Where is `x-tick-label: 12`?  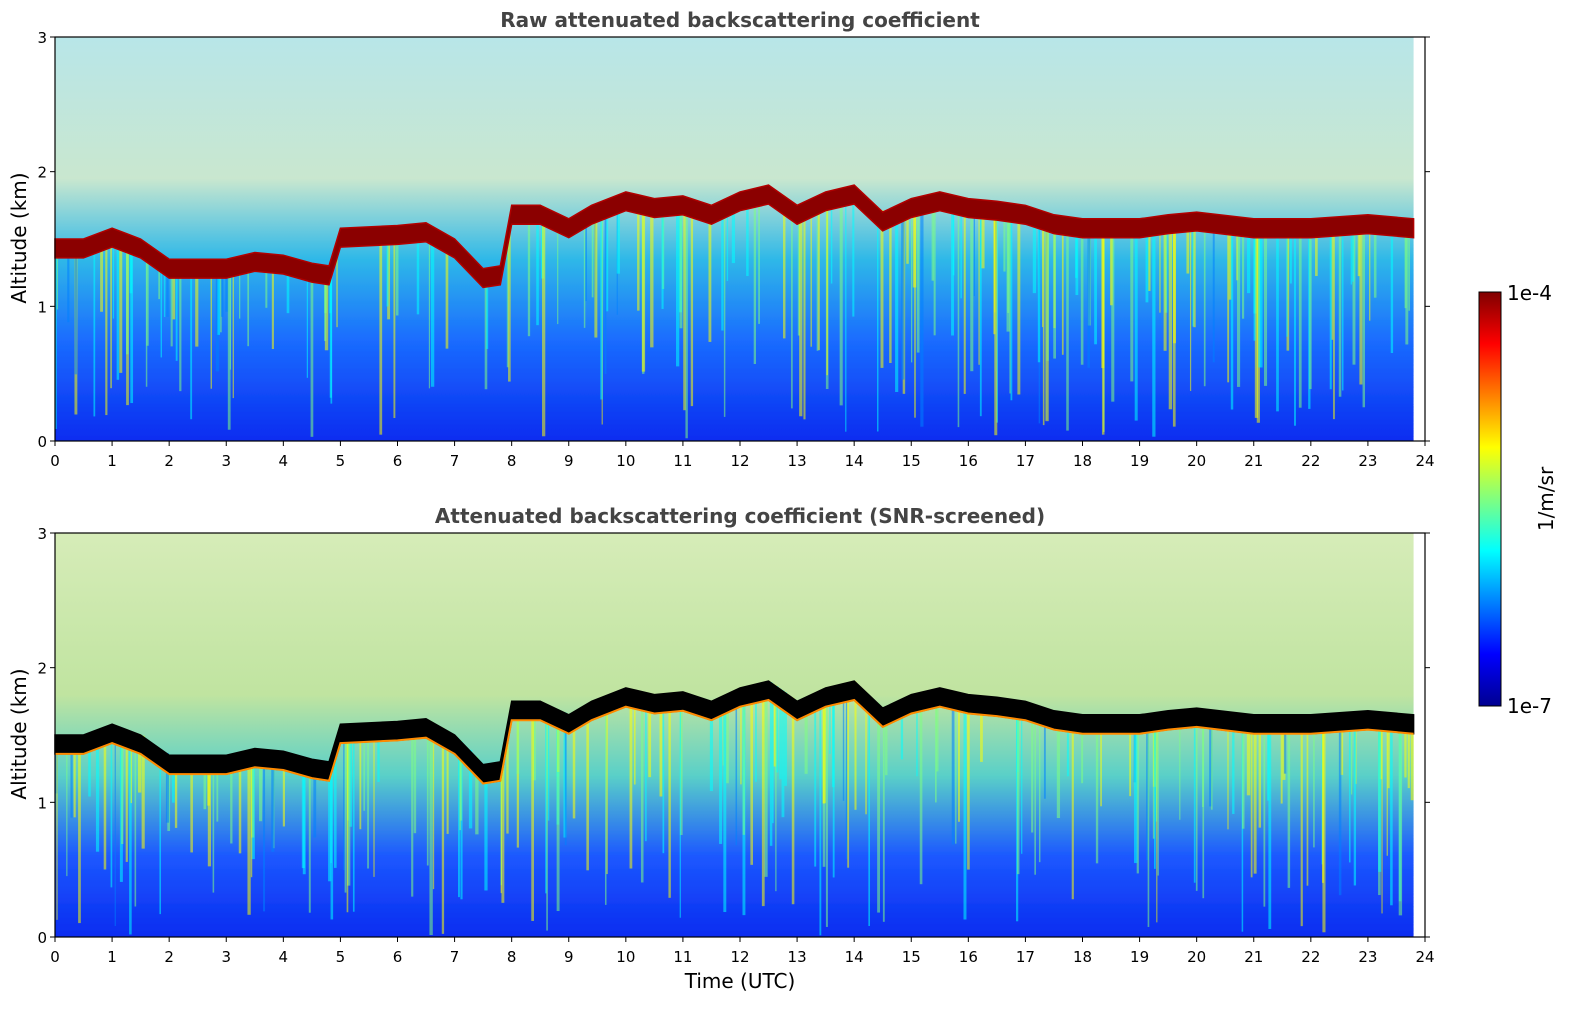 x-tick-label: 12 is located at coordinates (739, 957).